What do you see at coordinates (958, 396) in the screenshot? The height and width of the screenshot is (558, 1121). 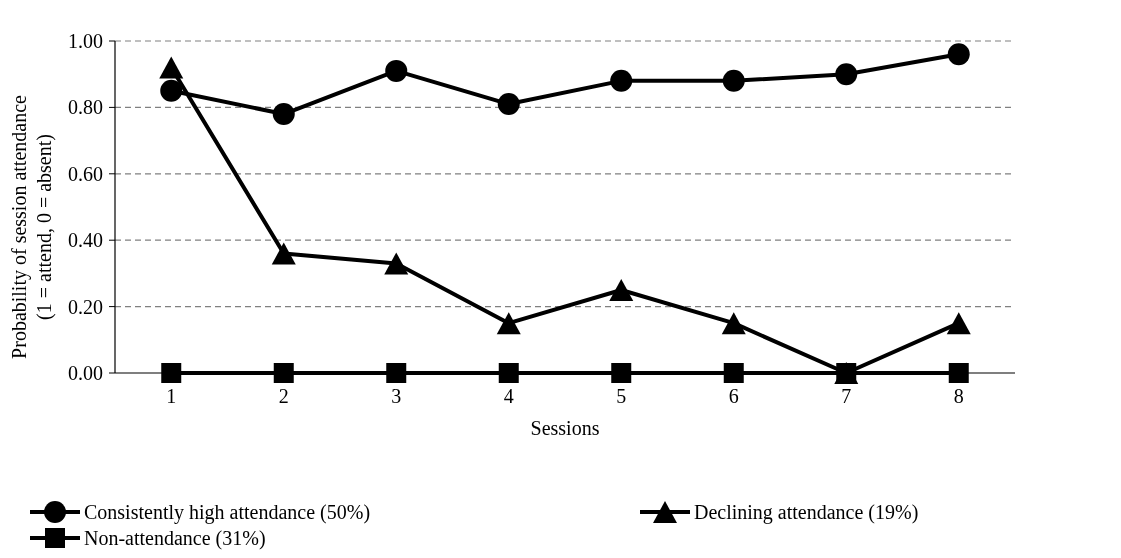 I see `x-tick-label: 8` at bounding box center [958, 396].